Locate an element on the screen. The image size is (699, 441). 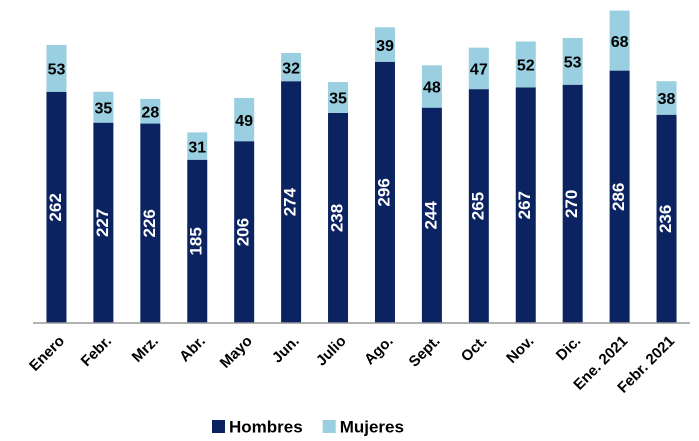
value-label: 227 is located at coordinates (102, 223).